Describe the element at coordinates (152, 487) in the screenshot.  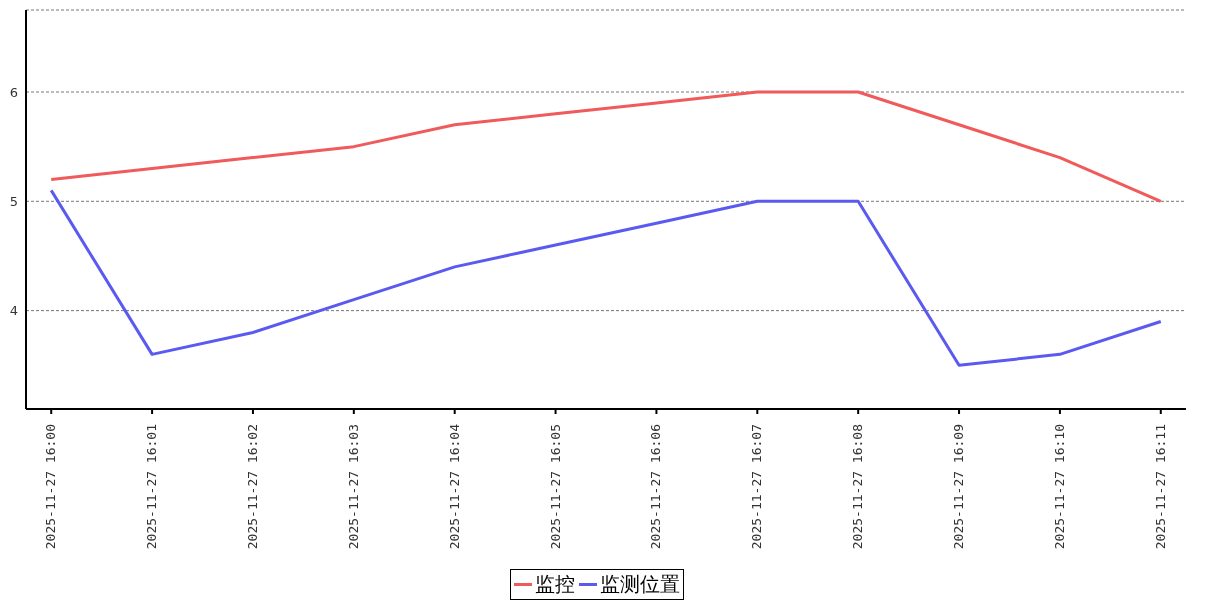
I see `x-tick-label: 2025-11-27 16:01` at that location.